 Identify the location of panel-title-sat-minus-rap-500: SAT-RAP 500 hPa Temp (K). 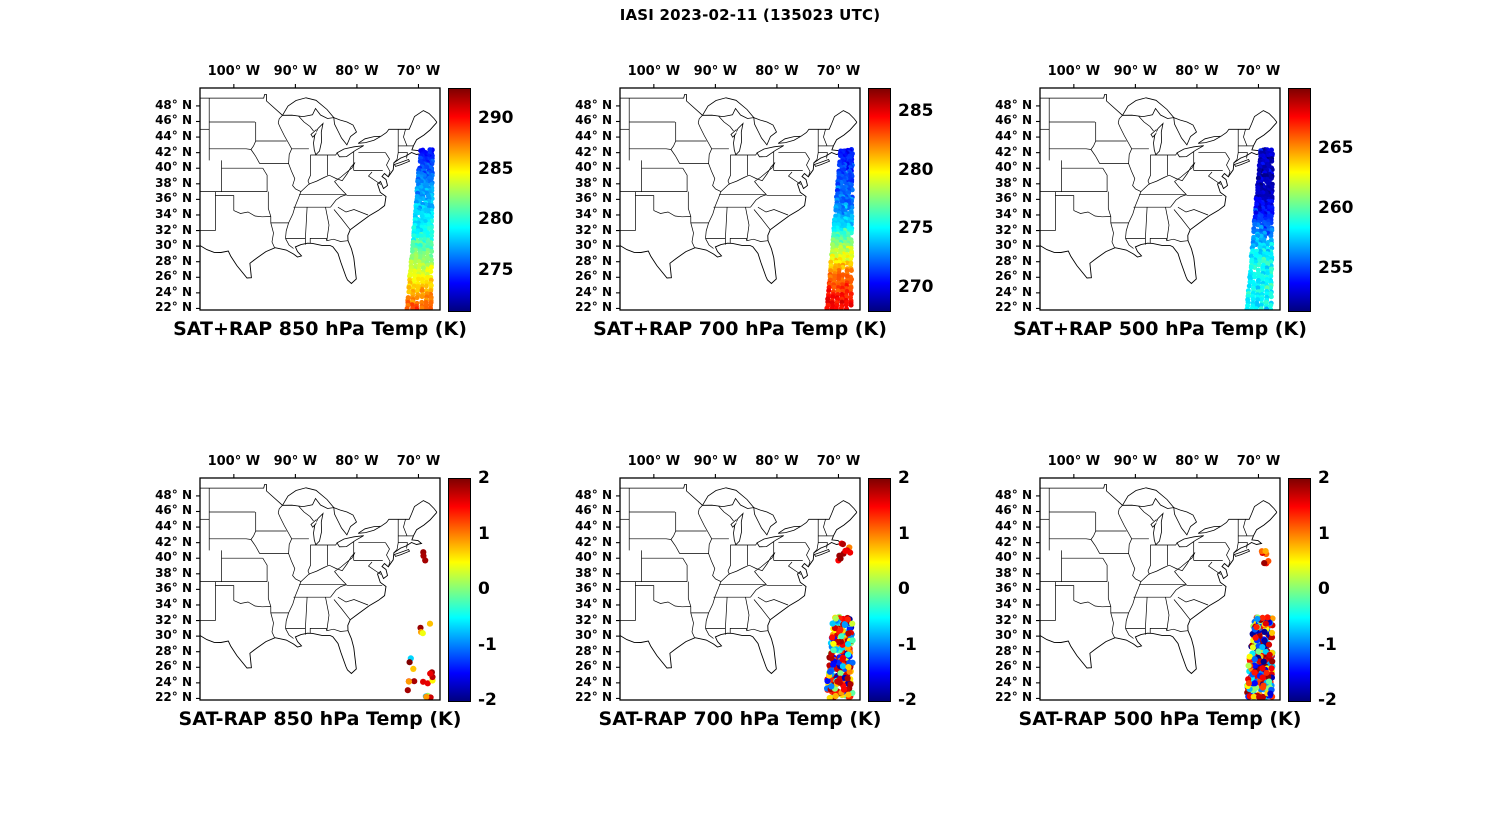
(1160, 719).